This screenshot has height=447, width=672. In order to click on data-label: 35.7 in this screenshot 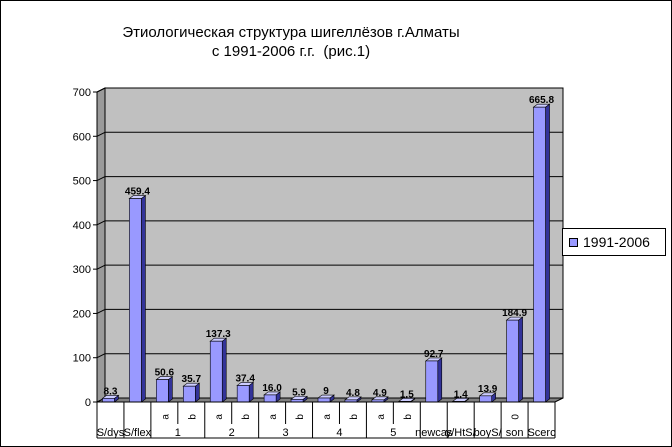, I will do `click(192, 379)`.